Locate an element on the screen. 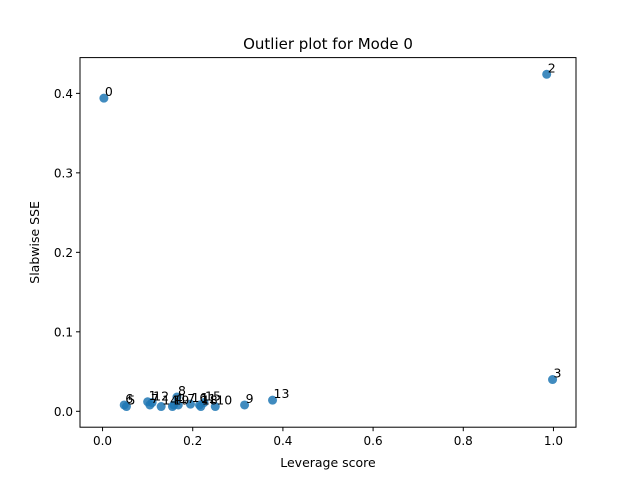 The width and height of the screenshot is (640, 480). point-label: 12 is located at coordinates (161, 396).